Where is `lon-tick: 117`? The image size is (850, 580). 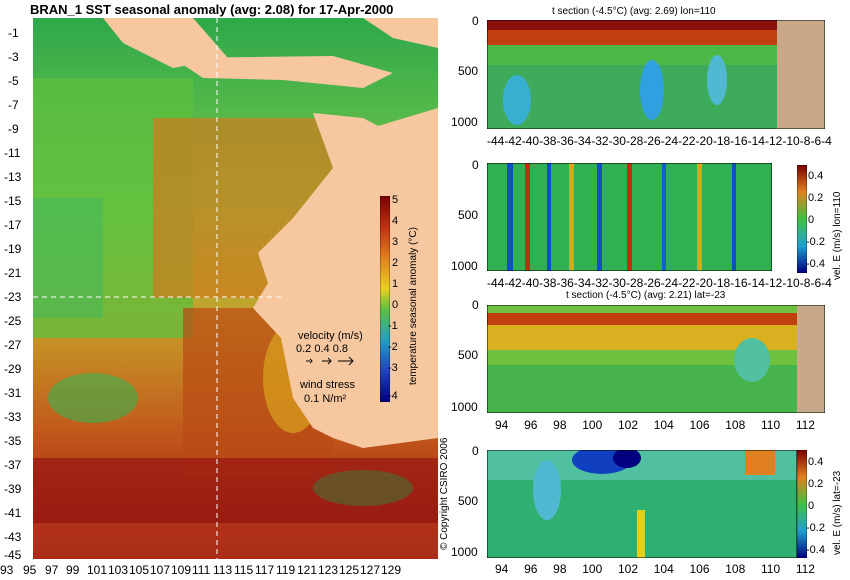 lon-tick: 117 is located at coordinates (265, 570).